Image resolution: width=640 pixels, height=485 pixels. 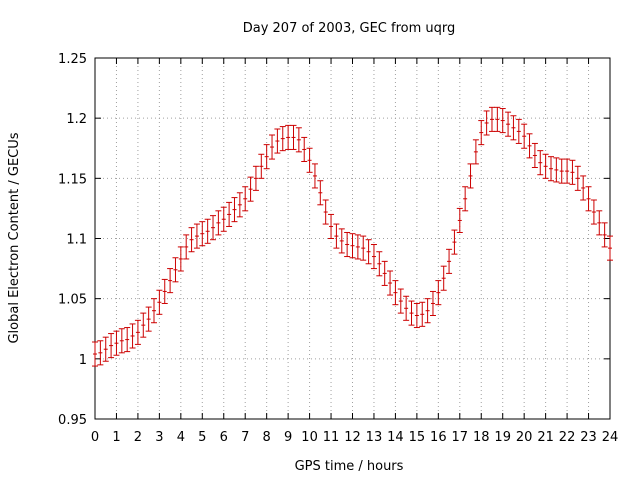 I want to click on x-tick-label: 12, so click(x=352, y=437).